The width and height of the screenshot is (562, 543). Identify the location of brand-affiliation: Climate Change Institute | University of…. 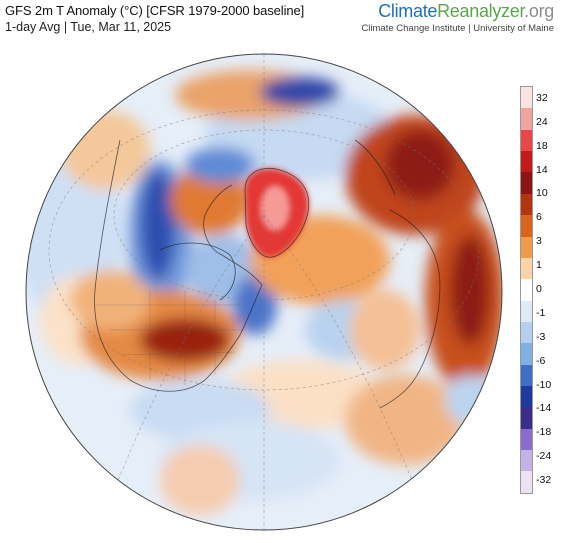
(457, 28).